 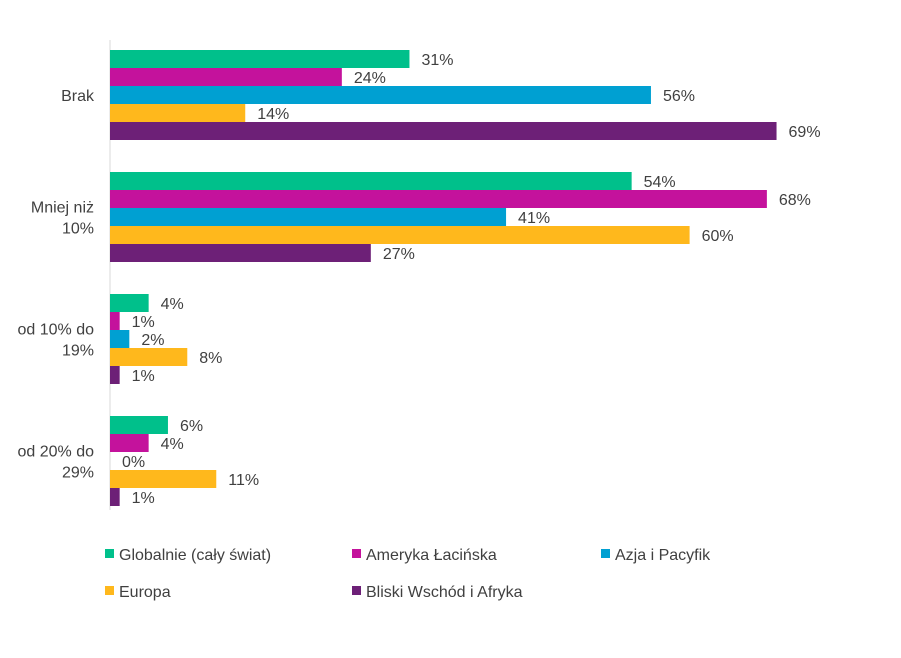 What do you see at coordinates (195, 555) in the screenshot?
I see `legend-label: Globalnie (cały świat)` at bounding box center [195, 555].